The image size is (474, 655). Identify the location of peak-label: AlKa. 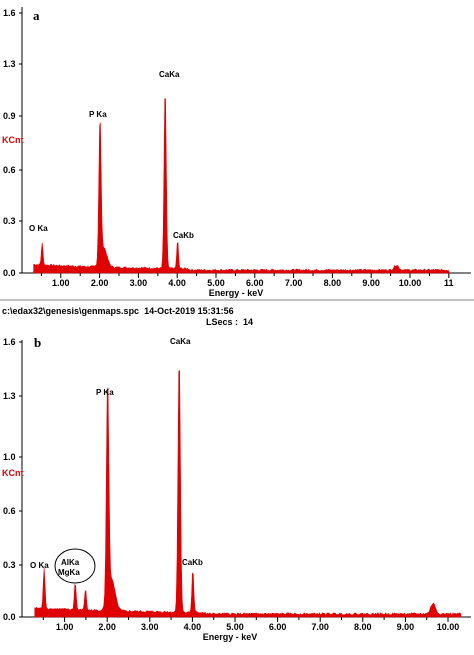
(70, 562).